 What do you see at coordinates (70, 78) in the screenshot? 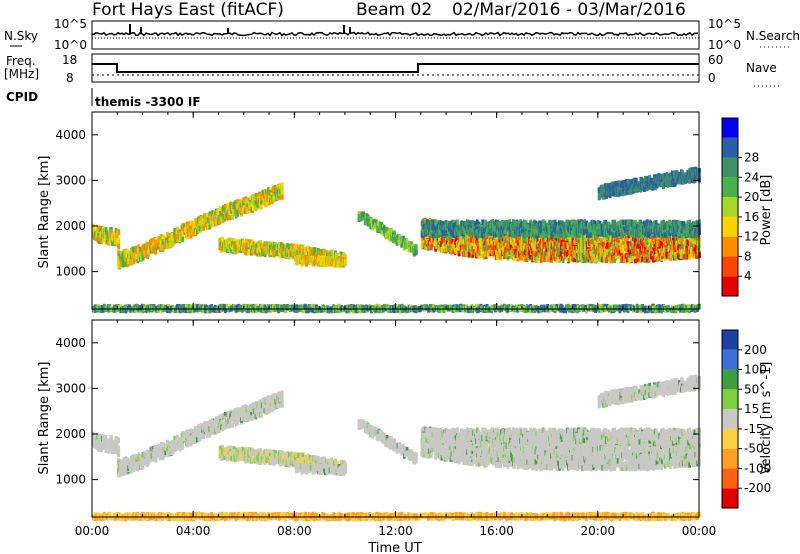
I see `freq-tick-bottom: 8` at bounding box center [70, 78].